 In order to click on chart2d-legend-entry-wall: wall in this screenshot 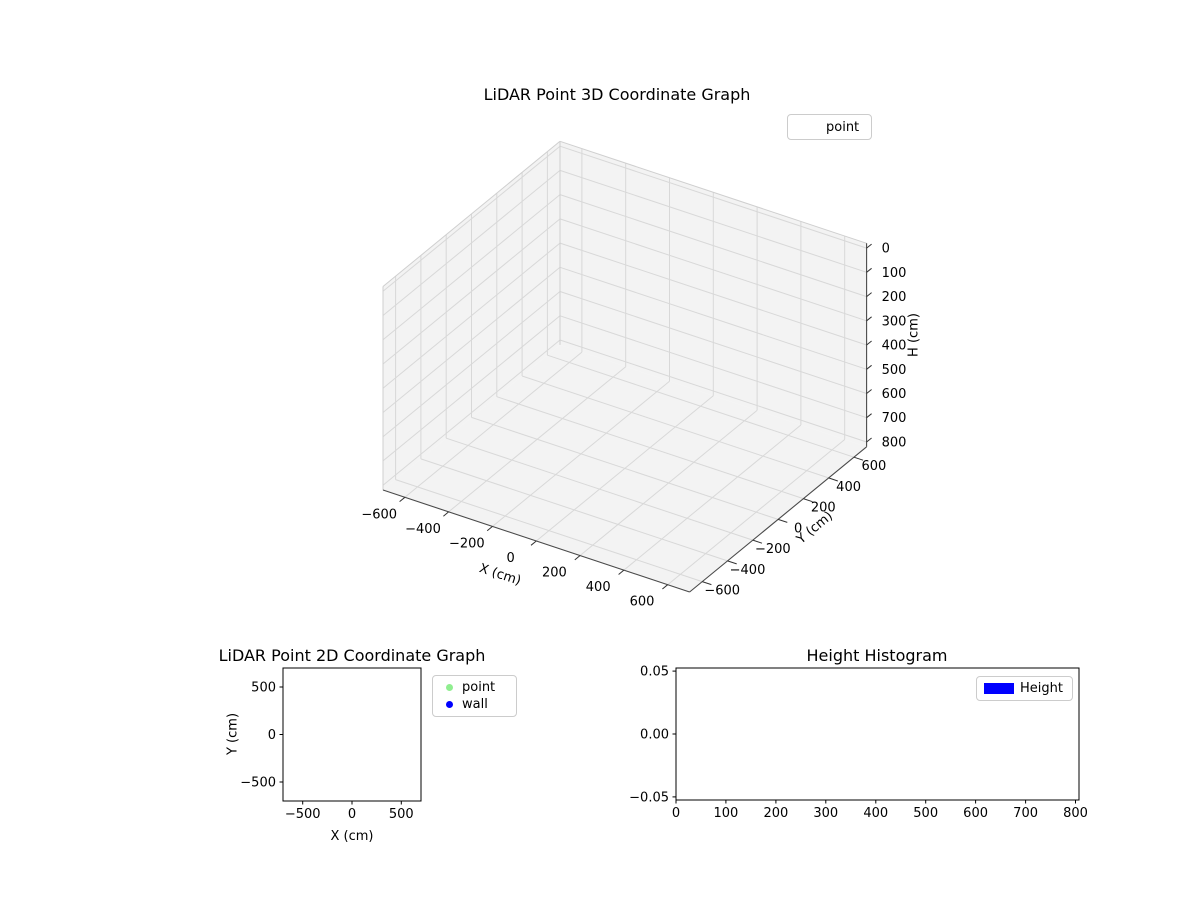, I will do `click(474, 704)`.